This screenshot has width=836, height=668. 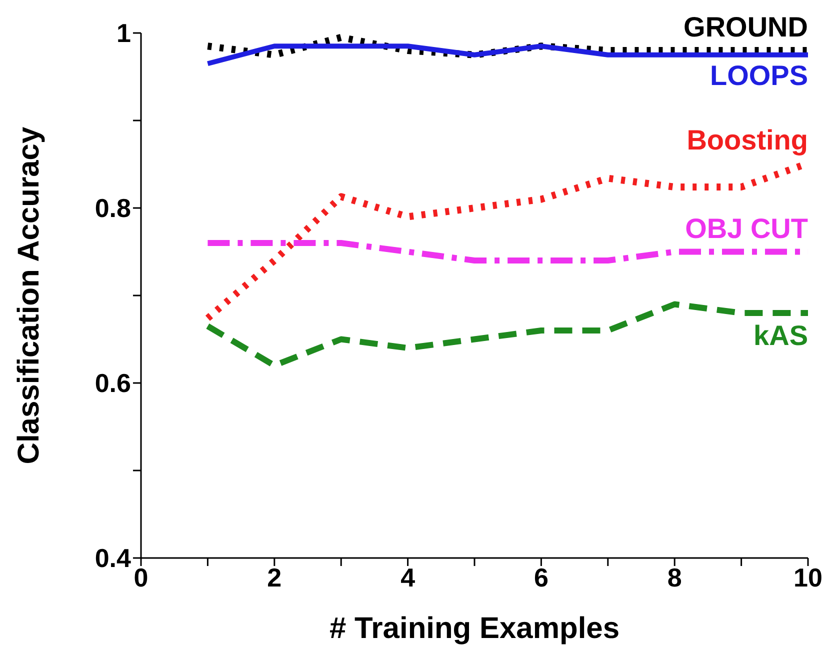 I want to click on x-tick-label: 2, so click(x=274, y=577).